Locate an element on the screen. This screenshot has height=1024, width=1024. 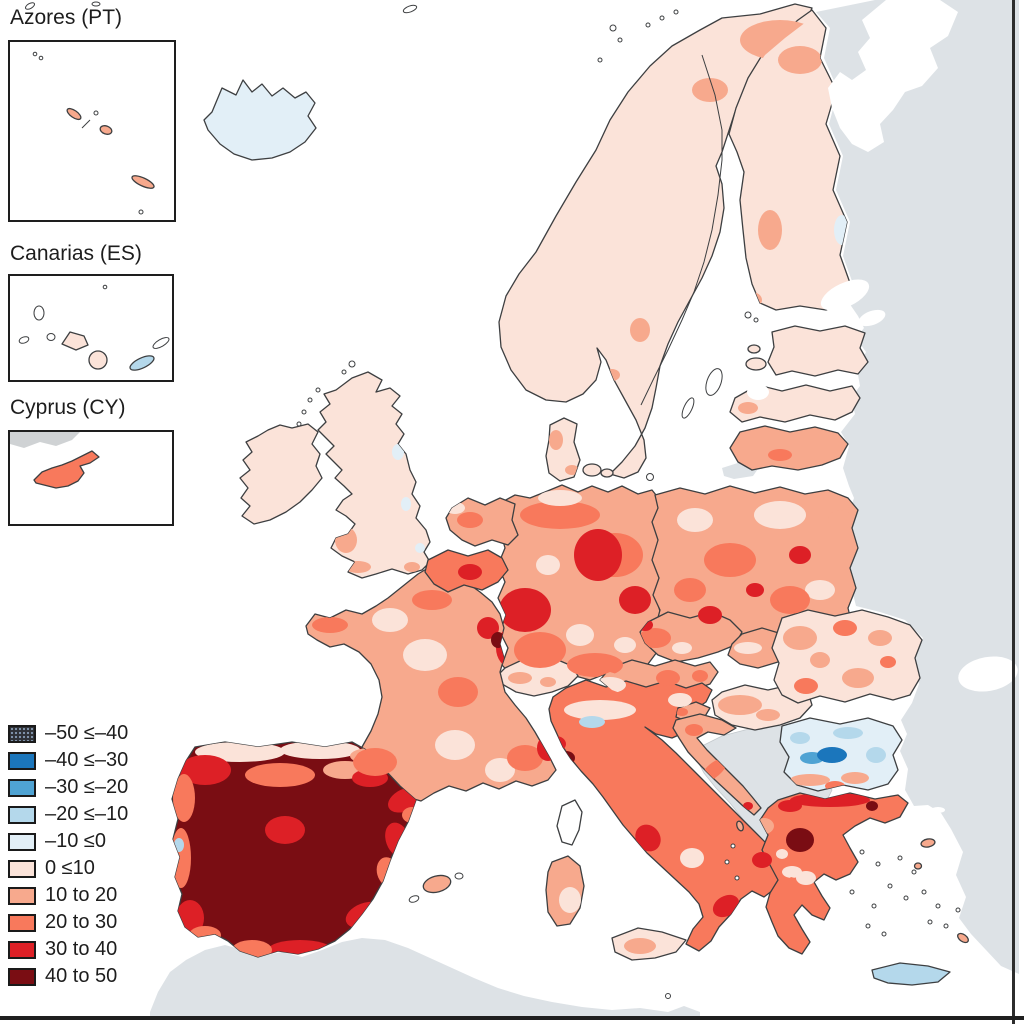
island-lesbos is located at coordinates (928, 843).